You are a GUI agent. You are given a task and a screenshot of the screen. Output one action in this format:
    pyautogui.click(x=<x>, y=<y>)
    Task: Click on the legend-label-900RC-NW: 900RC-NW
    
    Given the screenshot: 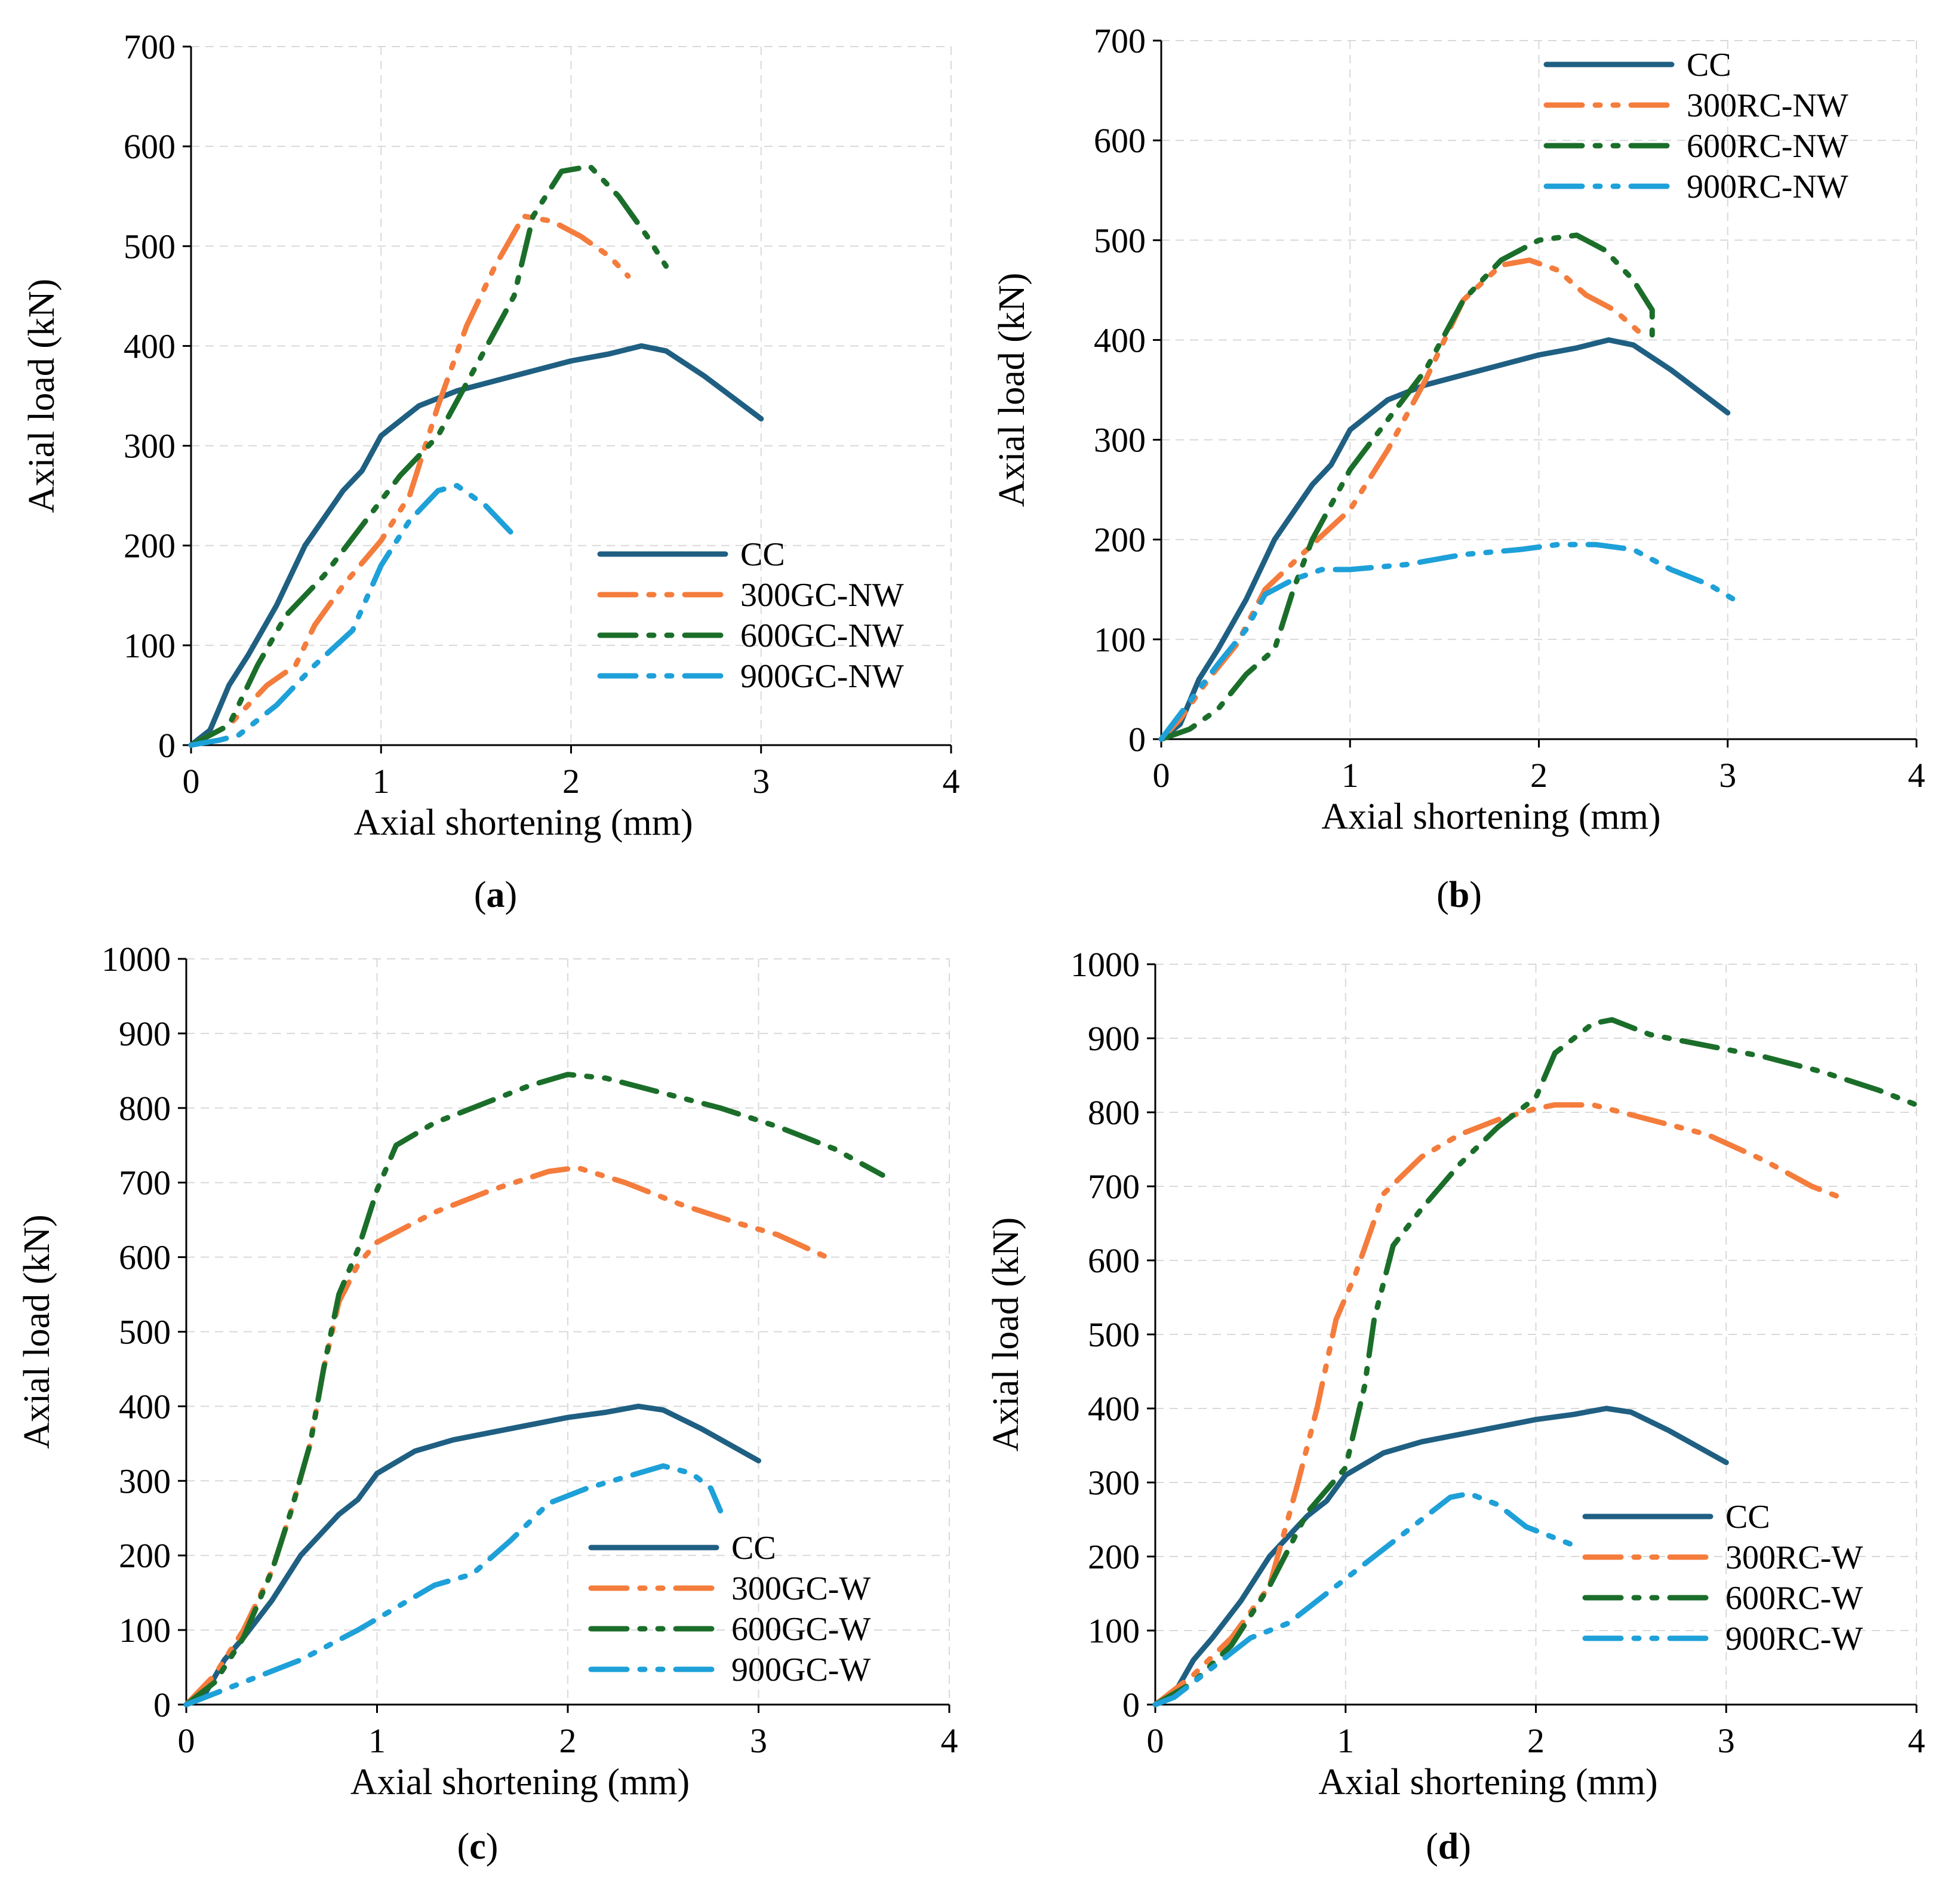 What is the action you would take?
    pyautogui.click(x=1767, y=186)
    